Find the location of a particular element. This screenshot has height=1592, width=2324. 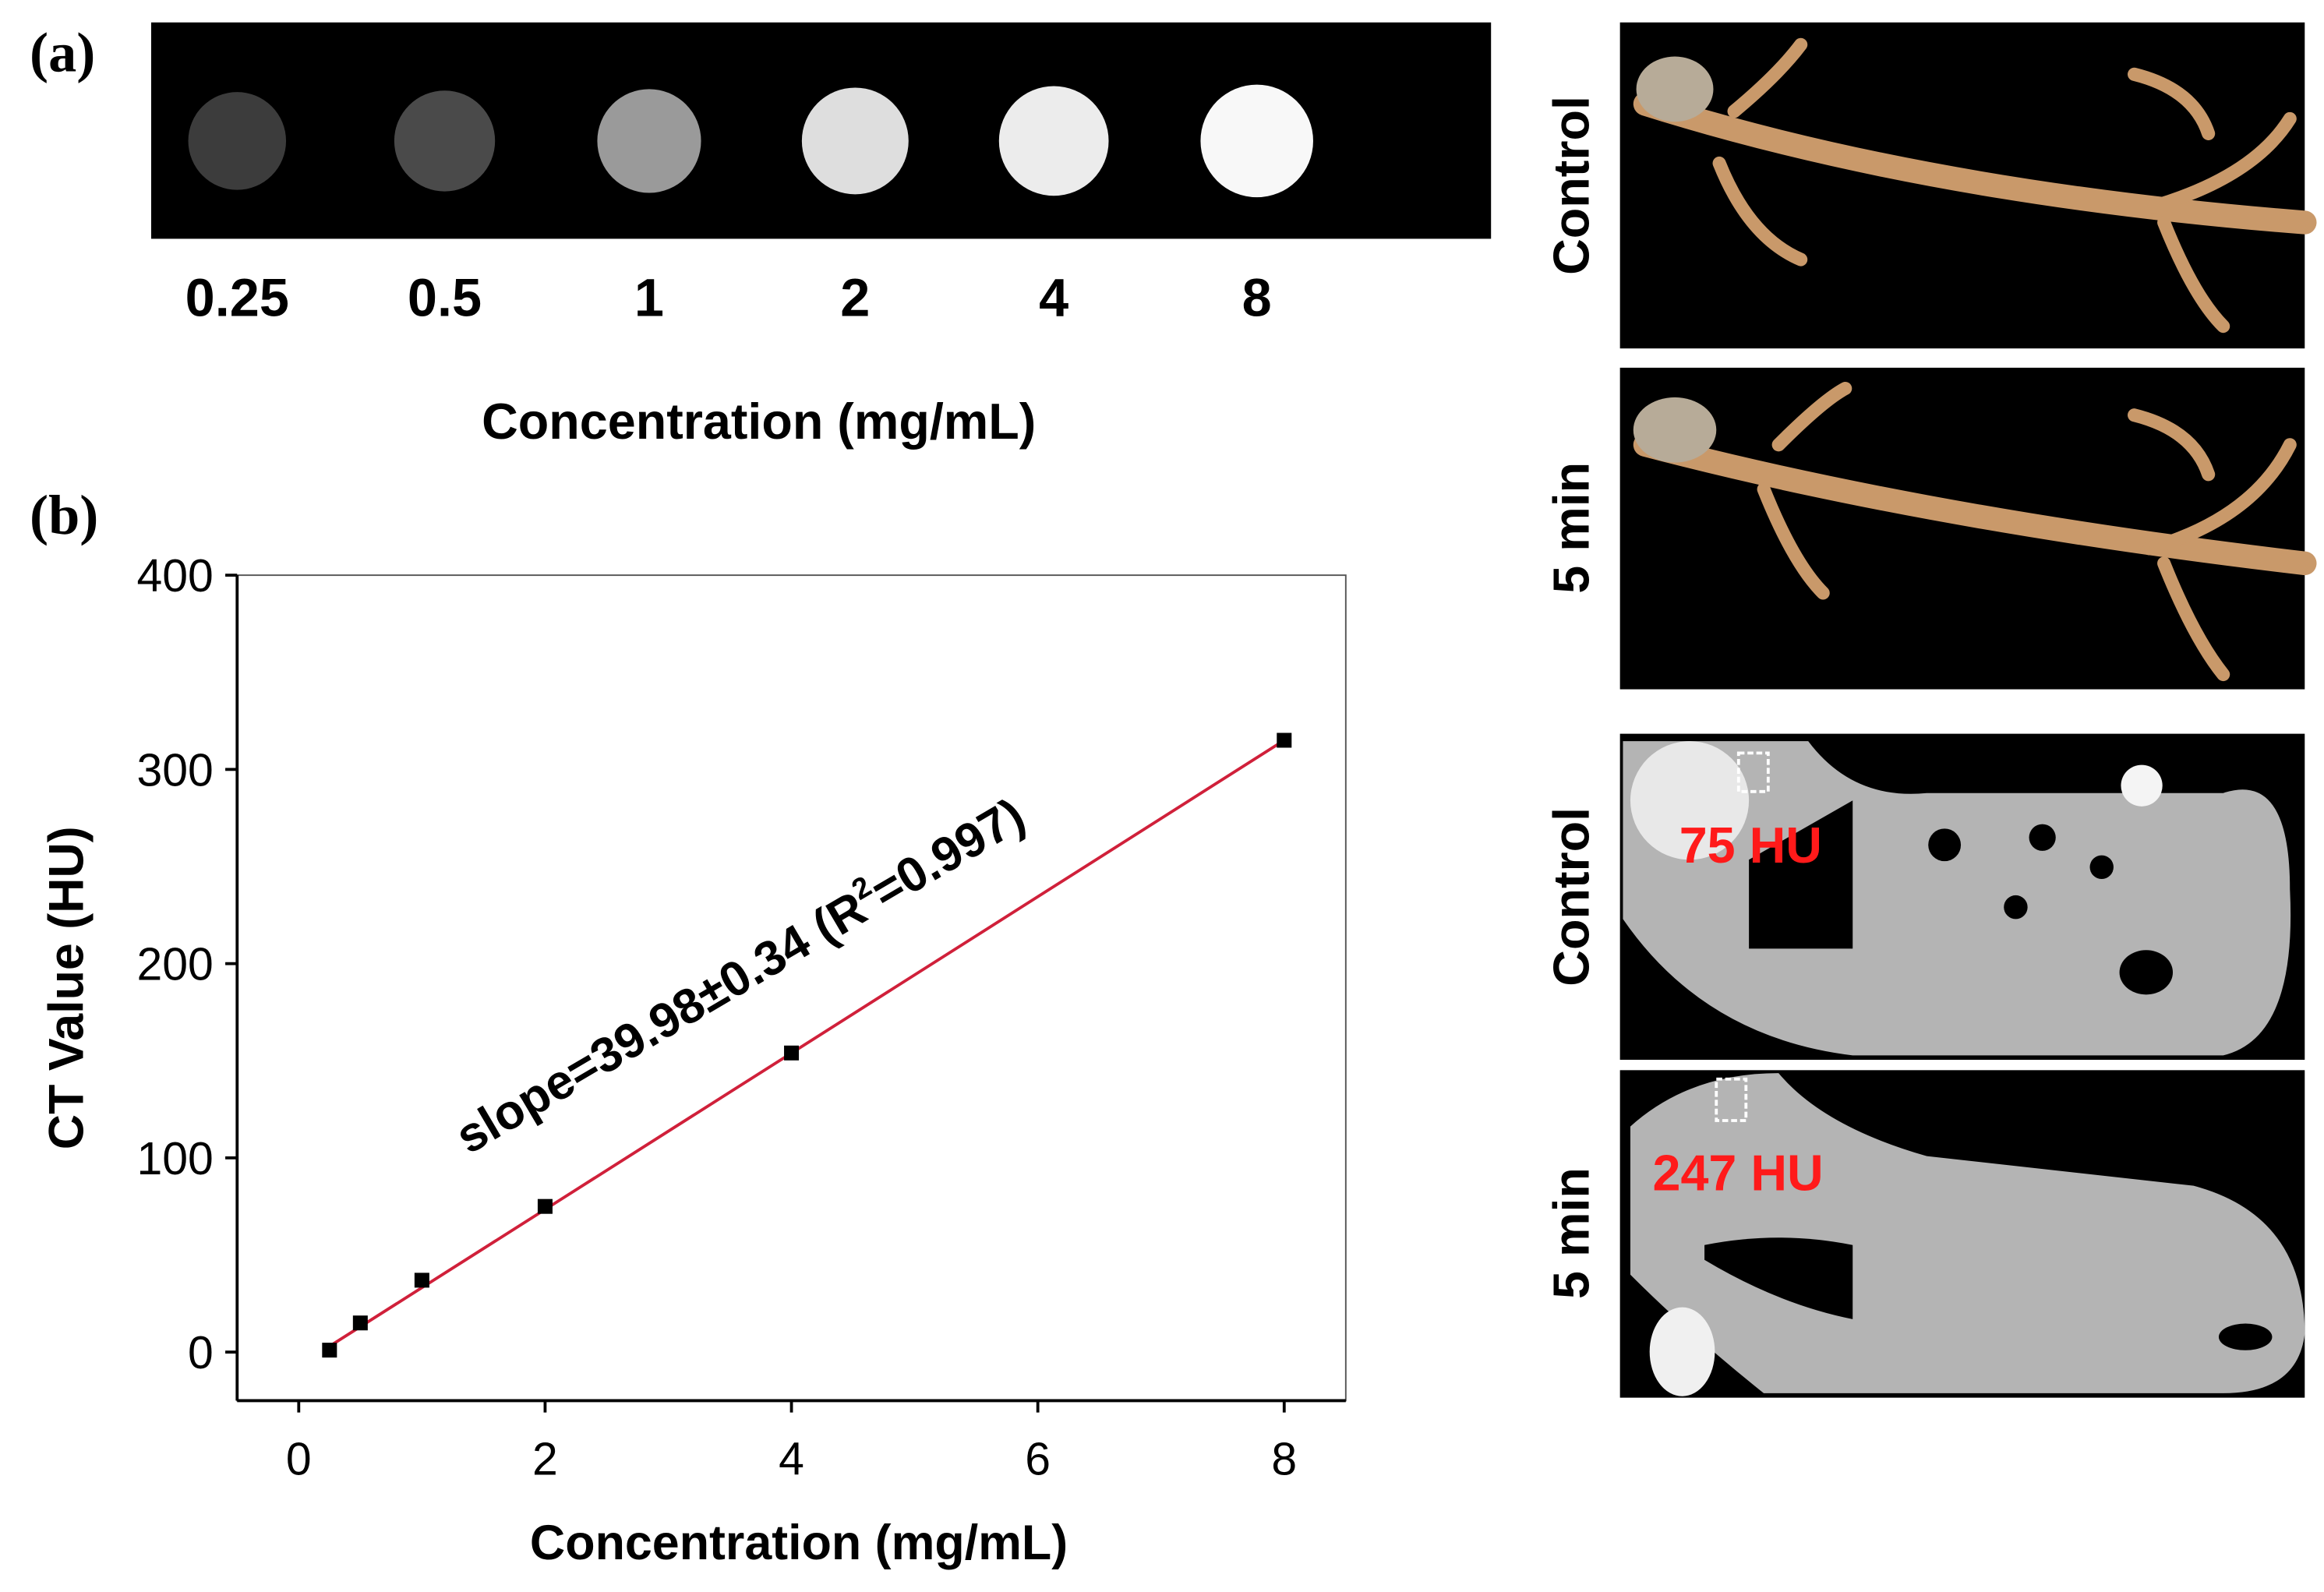

panel-label: (b) is located at coordinates (64, 515).